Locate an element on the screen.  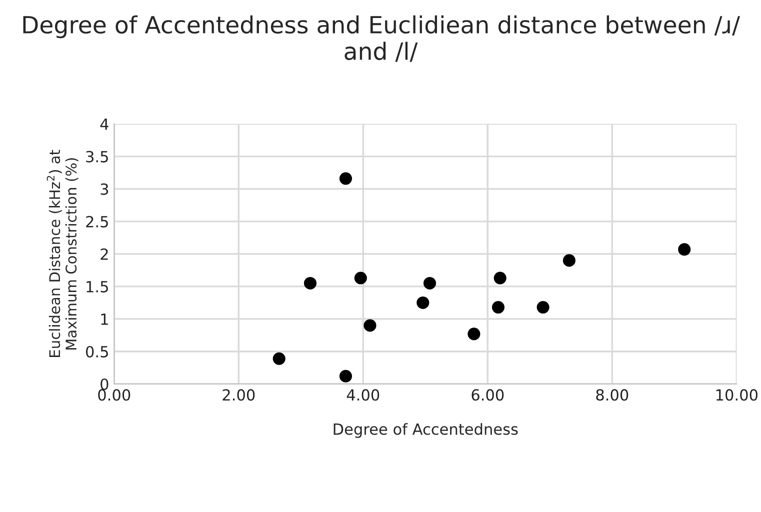
y-tick-label: 1.5 is located at coordinates (97, 286).